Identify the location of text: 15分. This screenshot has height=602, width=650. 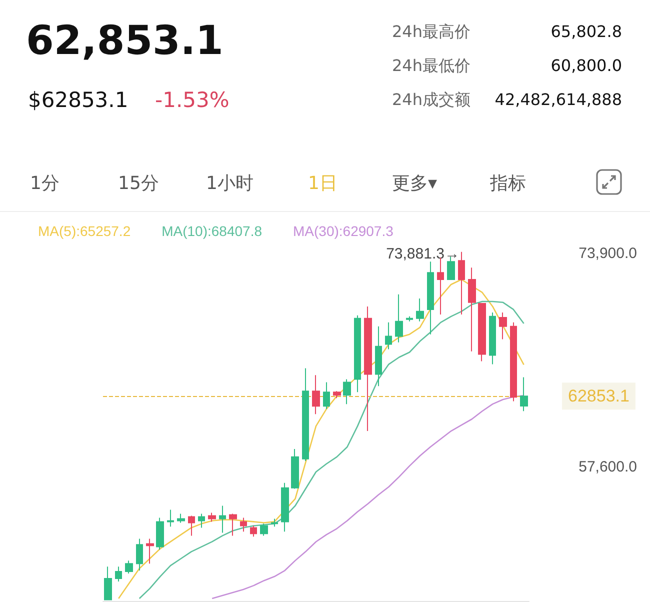
(138, 183).